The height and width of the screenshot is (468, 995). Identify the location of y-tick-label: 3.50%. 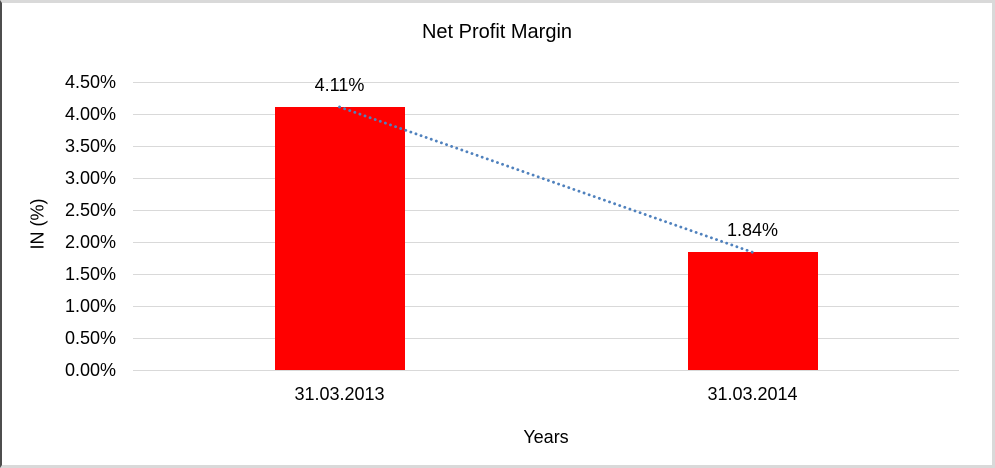
(90, 146).